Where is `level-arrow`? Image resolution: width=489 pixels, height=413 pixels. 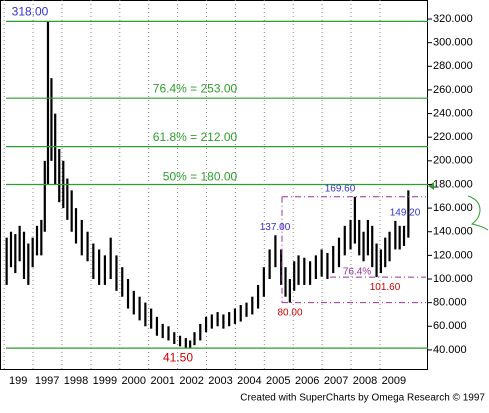 level-arrow is located at coordinates (431, 186).